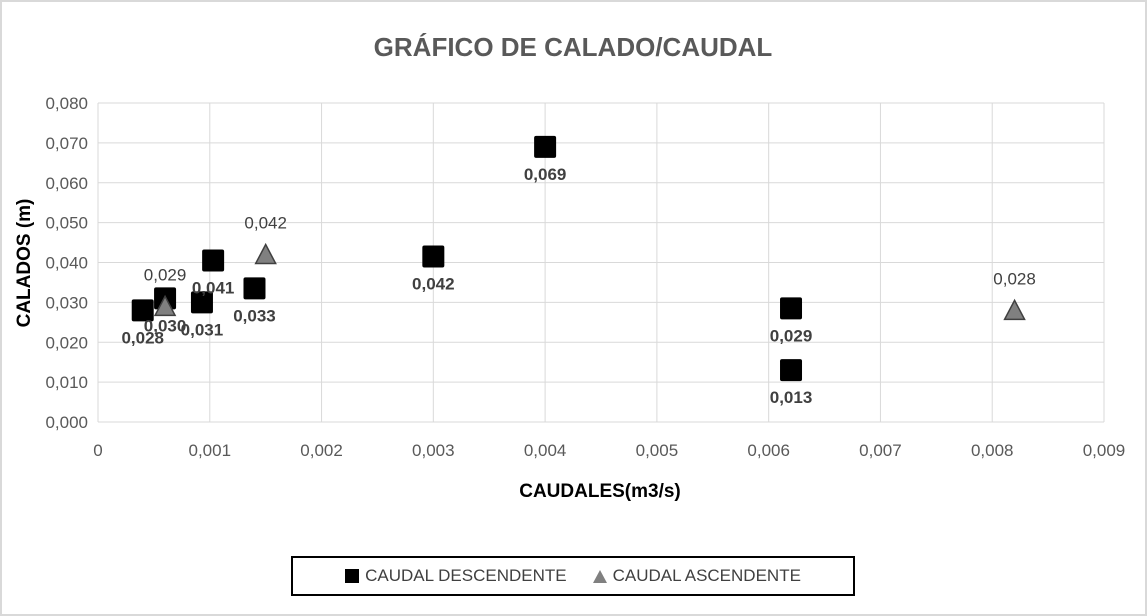 This screenshot has height=616, width=1147. Describe the element at coordinates (992, 450) in the screenshot. I see `x-tick-label: 0,008` at that location.